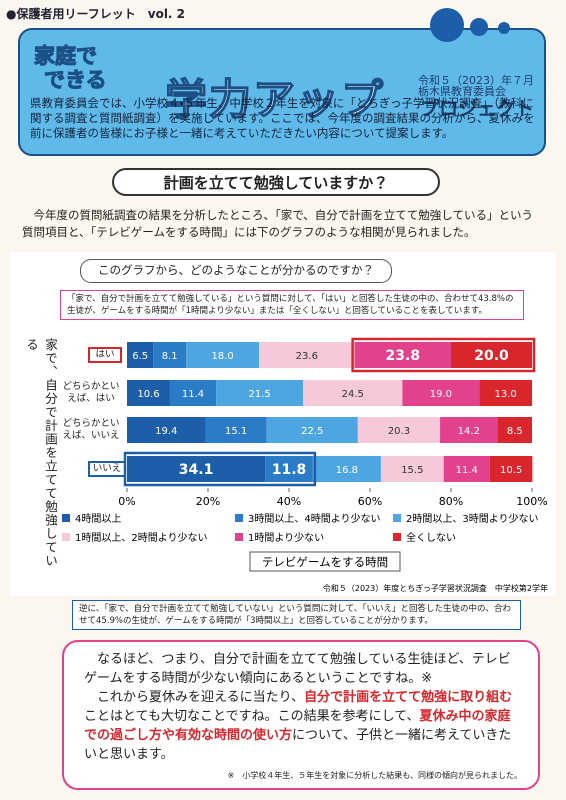 The image size is (566, 800). I want to click on value-label: 10.6, so click(148, 394).